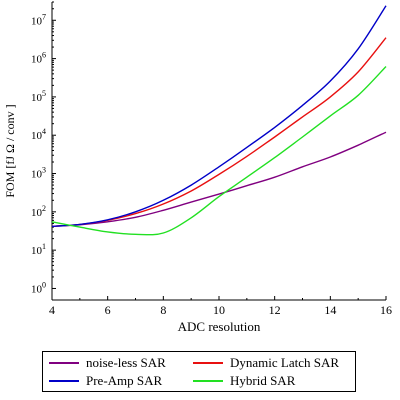 The image size is (400, 400). Describe the element at coordinates (38, 173) in the screenshot. I see `y-tick-label: 10³` at that location.